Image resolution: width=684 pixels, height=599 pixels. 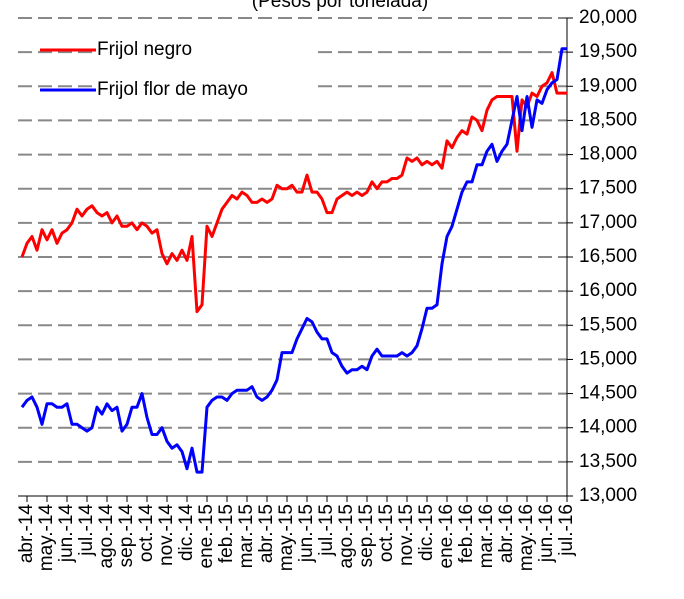 What do you see at coordinates (386, 533) in the screenshot?
I see `x-tick-label: oct.-15` at bounding box center [386, 533].